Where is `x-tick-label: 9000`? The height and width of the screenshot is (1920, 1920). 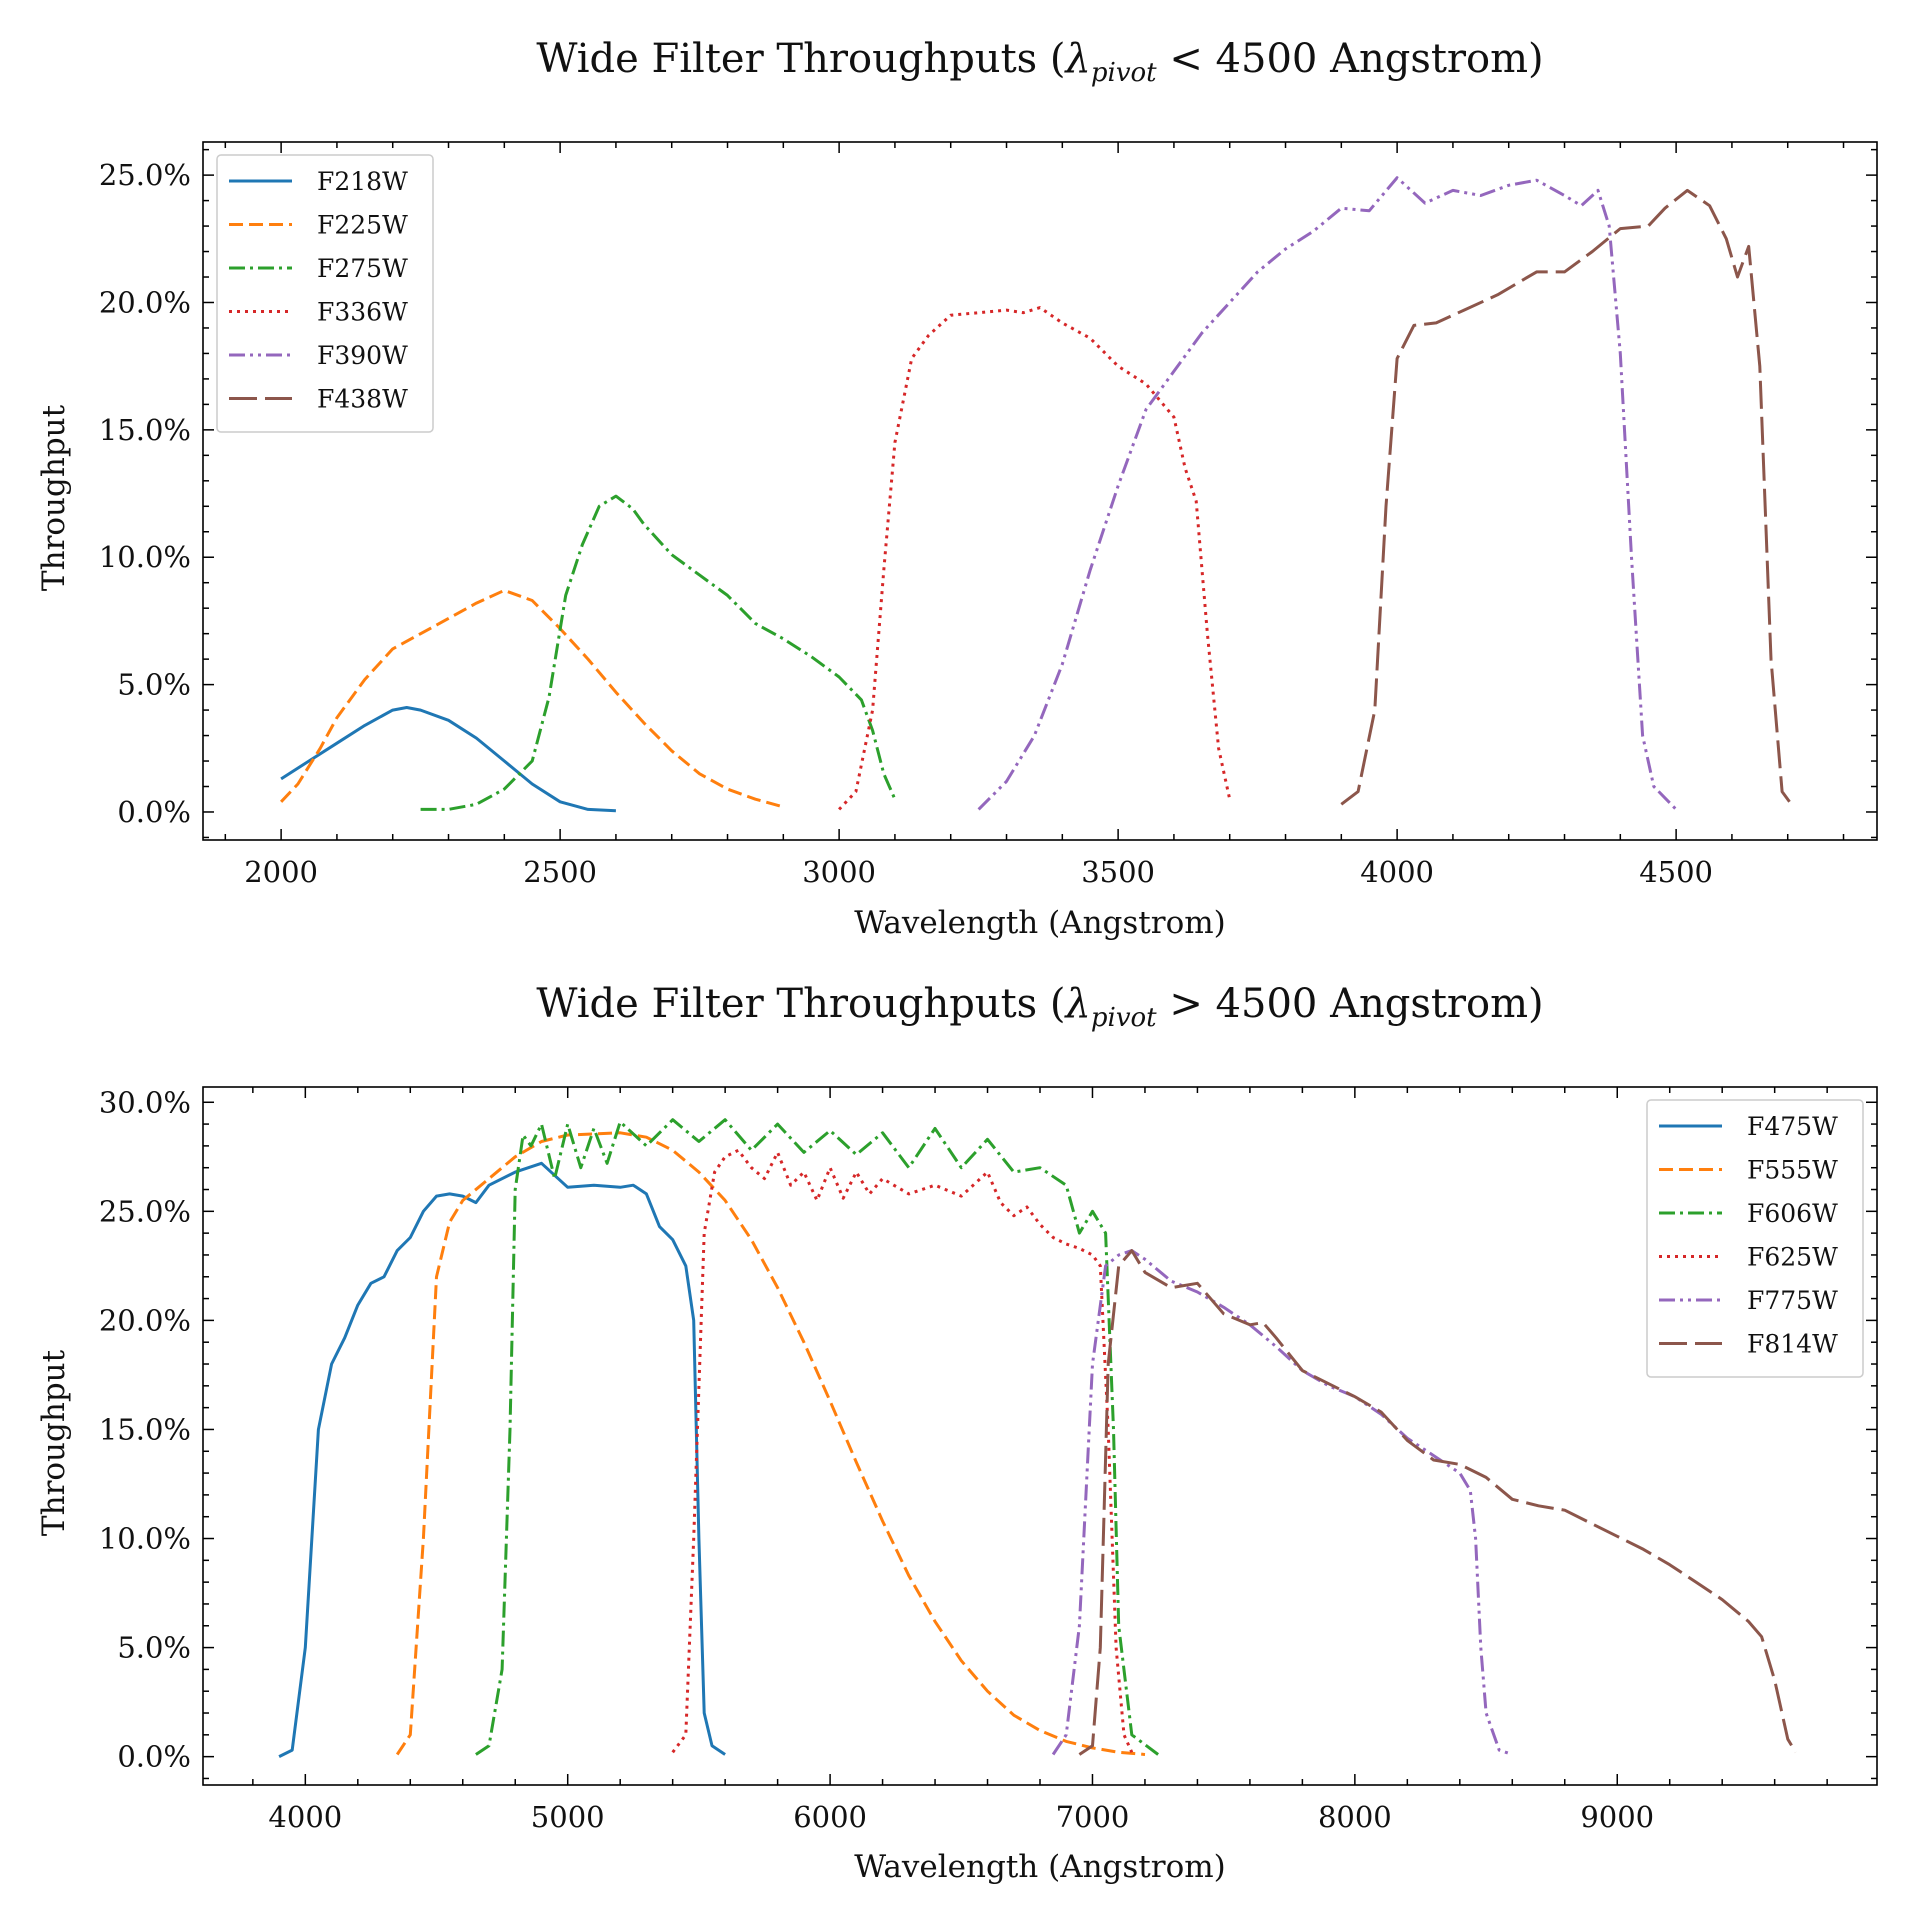 x-tick-label: 9000 is located at coordinates (1617, 1817).